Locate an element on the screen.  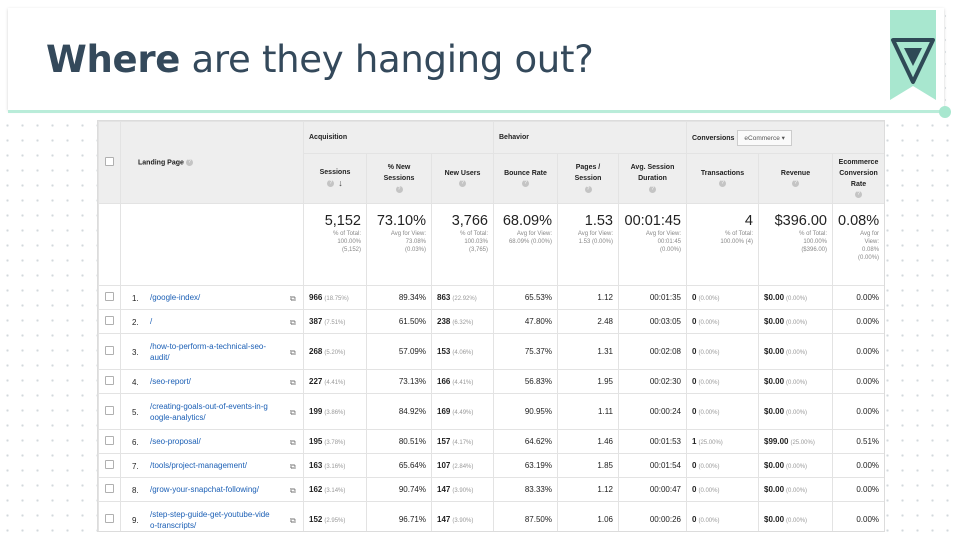
column-header-pages: Pages / Session? is located at coordinates (588, 178).